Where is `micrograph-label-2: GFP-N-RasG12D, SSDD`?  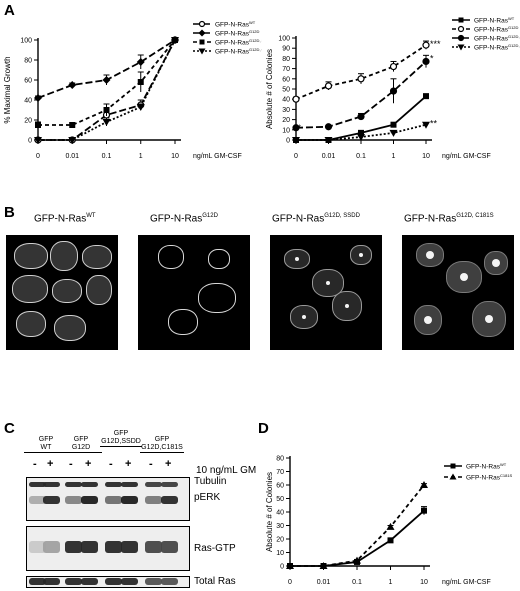
micrograph-label-2: GFP-N-RasG12D, SSDD is located at coordinates (316, 219).